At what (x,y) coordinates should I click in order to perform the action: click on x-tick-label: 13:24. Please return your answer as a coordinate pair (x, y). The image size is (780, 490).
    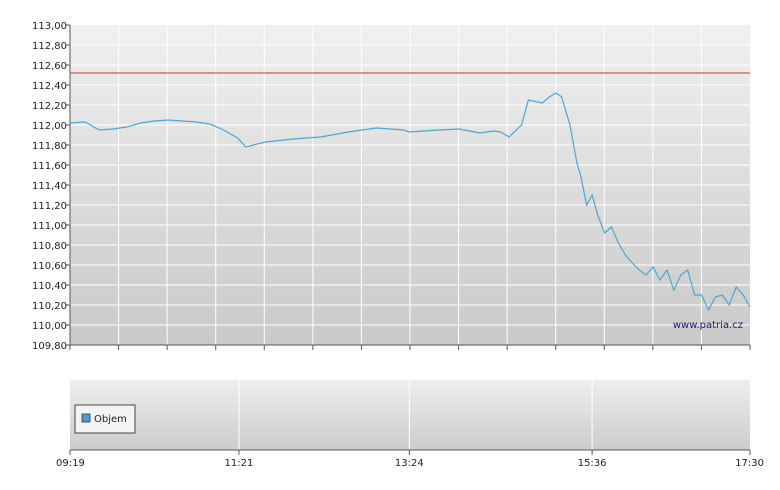
    Looking at the image, I should click on (409, 463).